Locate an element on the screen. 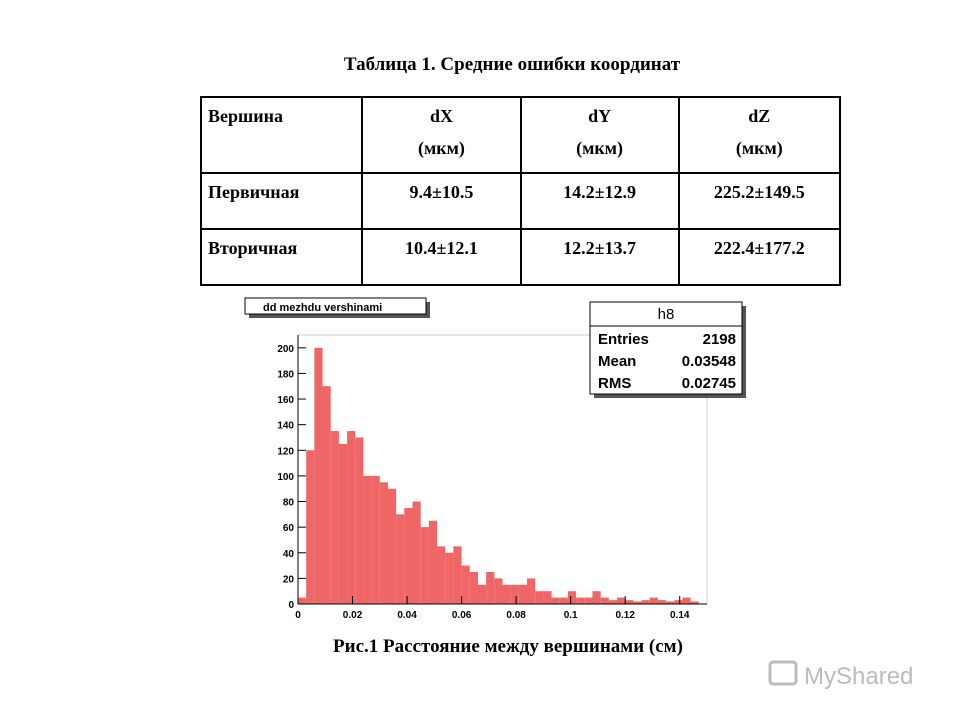  x-tick-label: 0 is located at coordinates (298, 615).